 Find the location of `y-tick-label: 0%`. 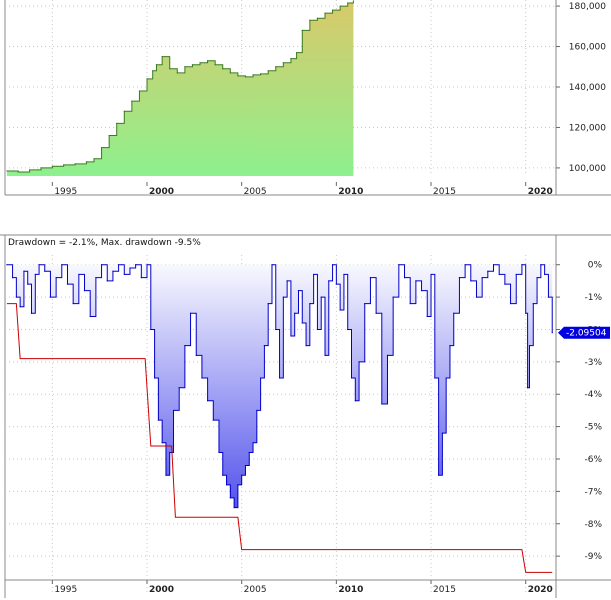

y-tick-label: 0% is located at coordinates (595, 266).